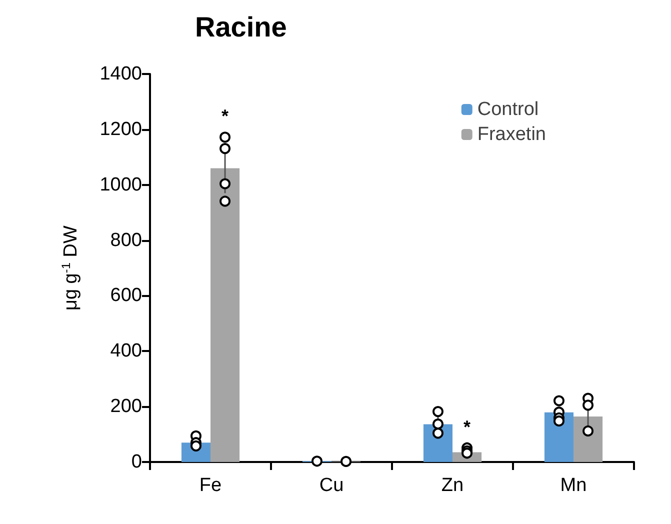  I want to click on y-tick-label: 400, so click(126, 351).